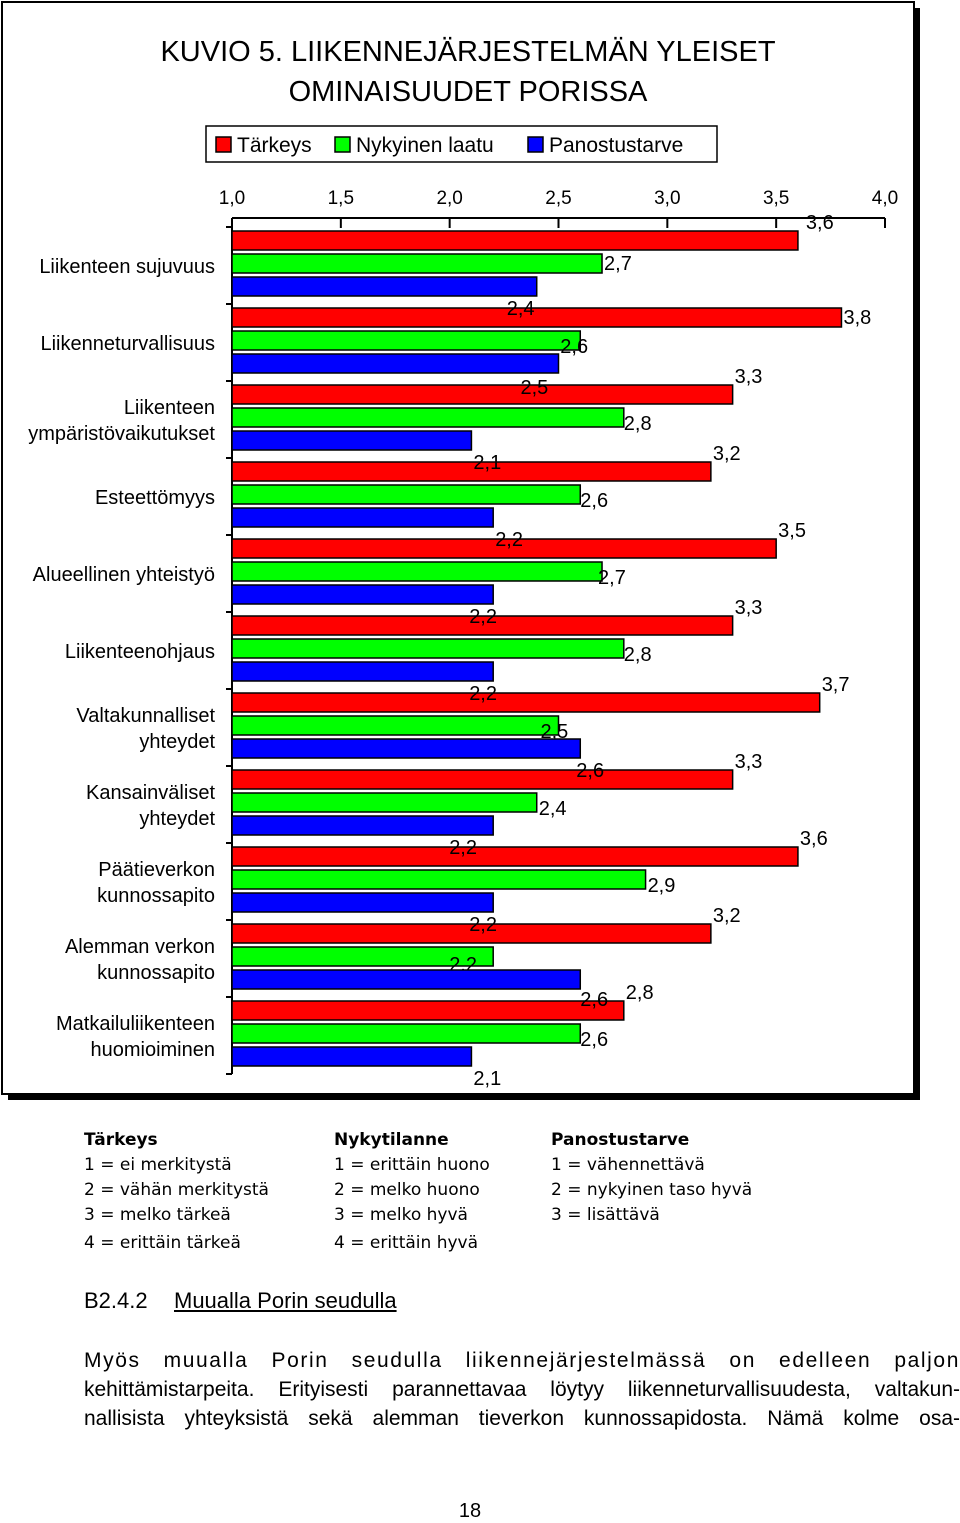 The height and width of the screenshot is (1523, 960). Describe the element at coordinates (150, 793) in the screenshot. I see `category-label: Kansainväliset` at that location.